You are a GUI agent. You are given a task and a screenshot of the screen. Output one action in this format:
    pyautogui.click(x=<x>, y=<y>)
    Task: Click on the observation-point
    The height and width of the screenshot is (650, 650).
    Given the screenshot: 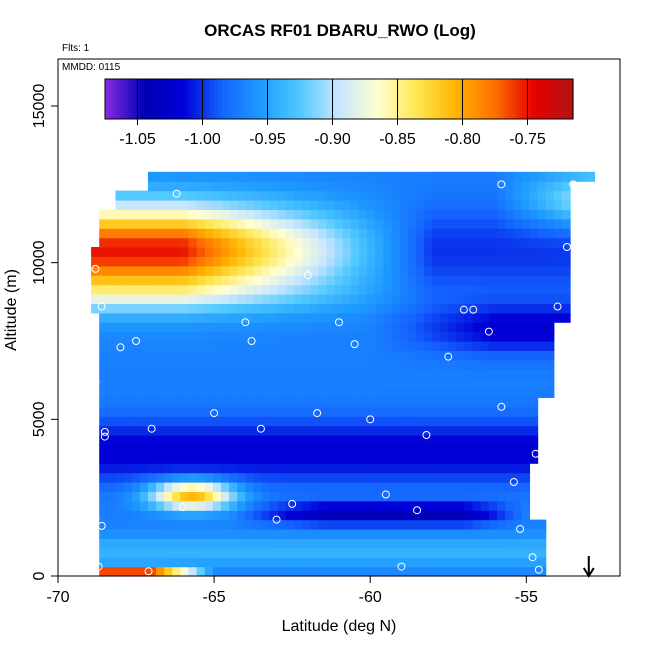 What is the action you would take?
    pyautogui.click(x=520, y=529)
    